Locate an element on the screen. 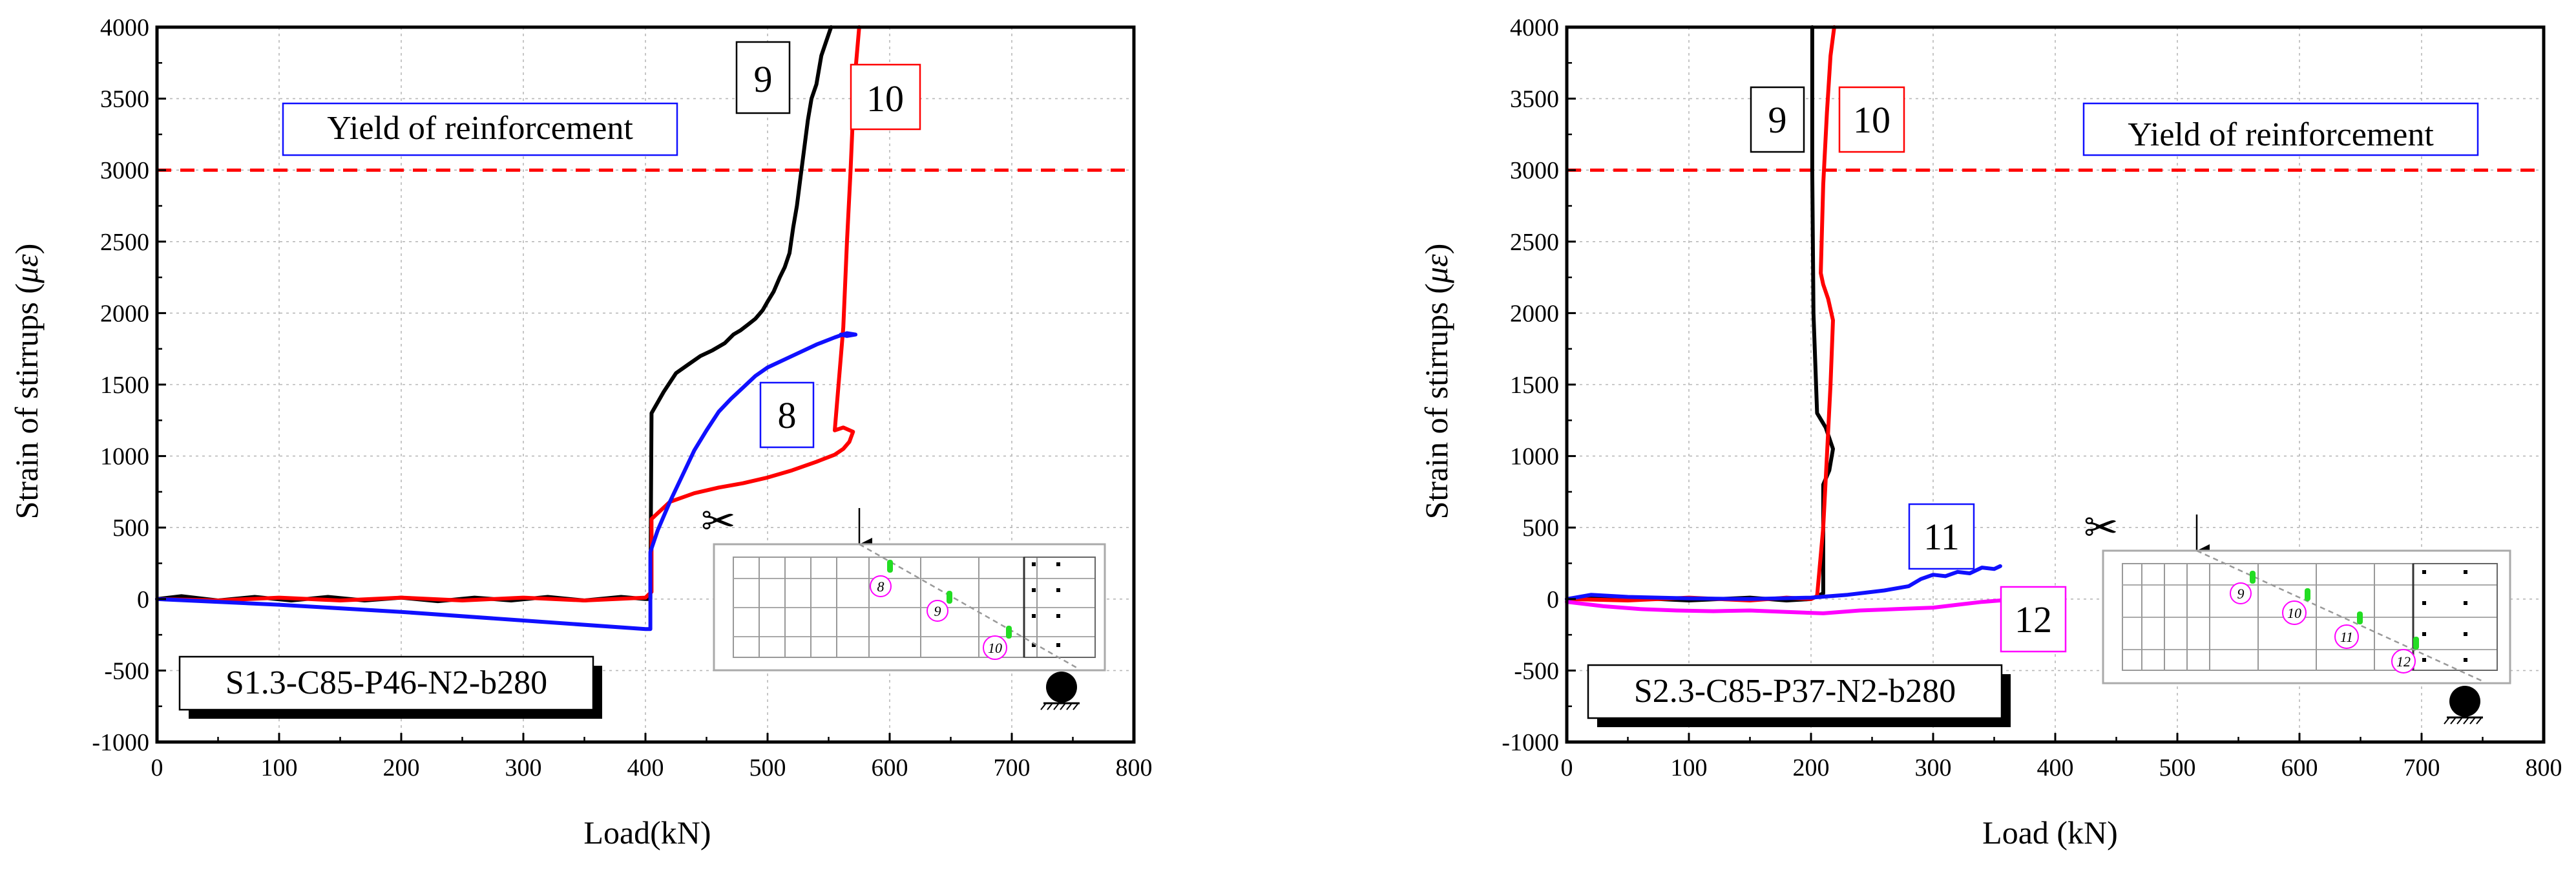 The height and width of the screenshot is (870, 2576). chart-1-annot-9: 9 is located at coordinates (763, 79).